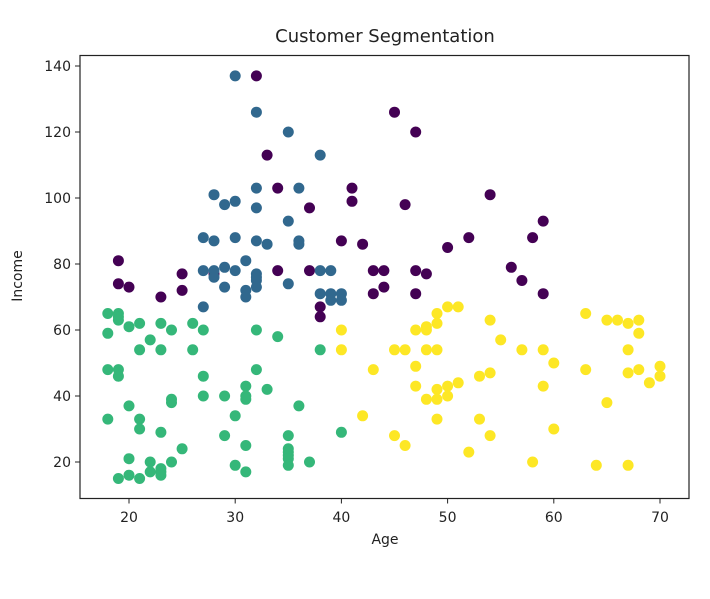 Image resolution: width=710 pixels, height=599 pixels. I want to click on chart-title: Customer Segmentation, so click(385, 36).